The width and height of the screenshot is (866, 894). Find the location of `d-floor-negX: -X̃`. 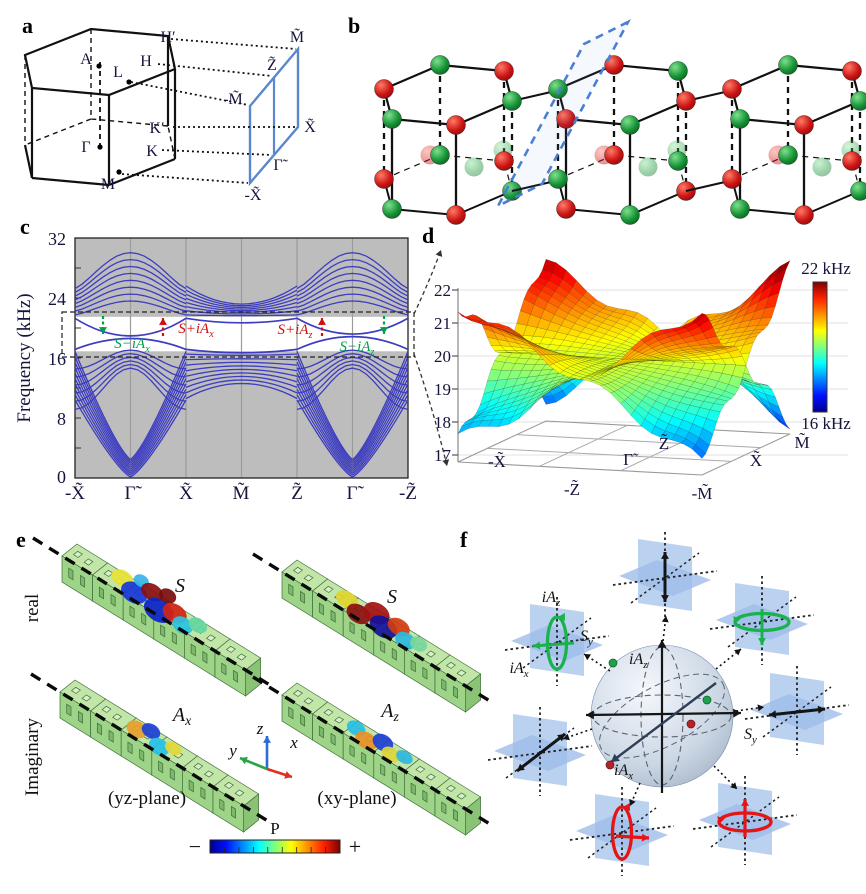

d-floor-negX: -X̃ is located at coordinates (497, 461).